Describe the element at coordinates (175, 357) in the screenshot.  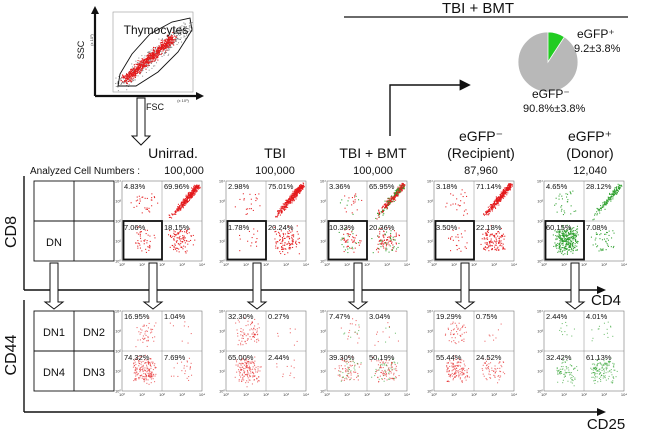
I see `quadrant-percent-br: 7.69%` at that location.